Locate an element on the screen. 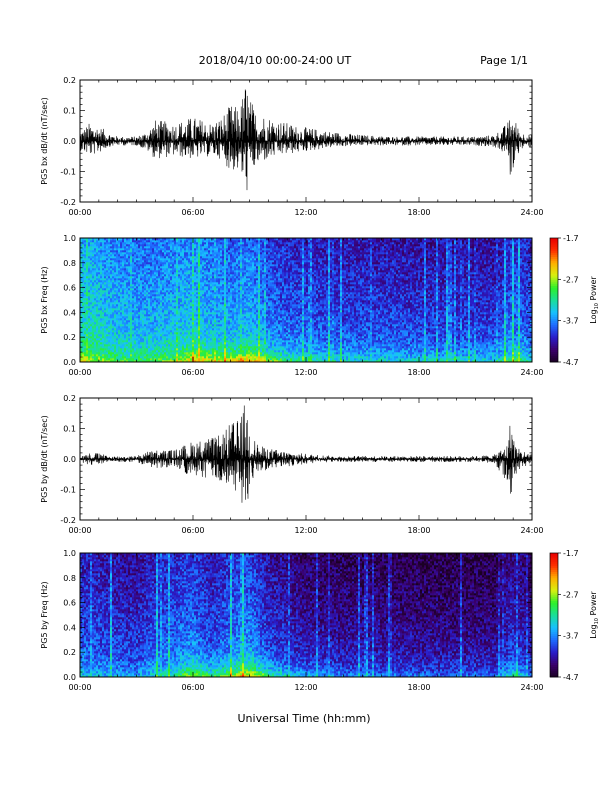 Image resolution: width=612 pixels, height=796 pixels. y-tick-label: 0.1 is located at coordinates (69, 111).